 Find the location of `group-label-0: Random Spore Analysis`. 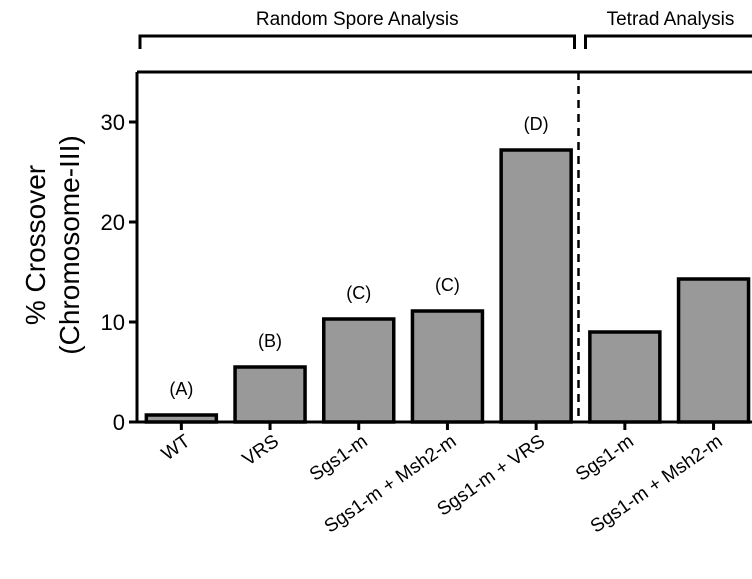

group-label-0: Random Spore Analysis is located at coordinates (357, 19).